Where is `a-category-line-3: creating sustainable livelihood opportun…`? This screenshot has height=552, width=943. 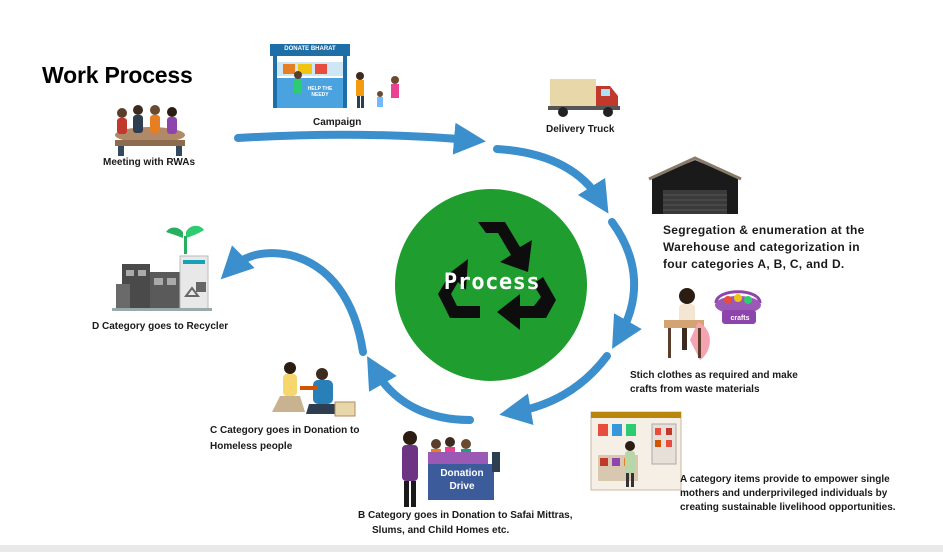
a-category-line-3: creating sustainable livelihood opportun… is located at coordinates (788, 507).